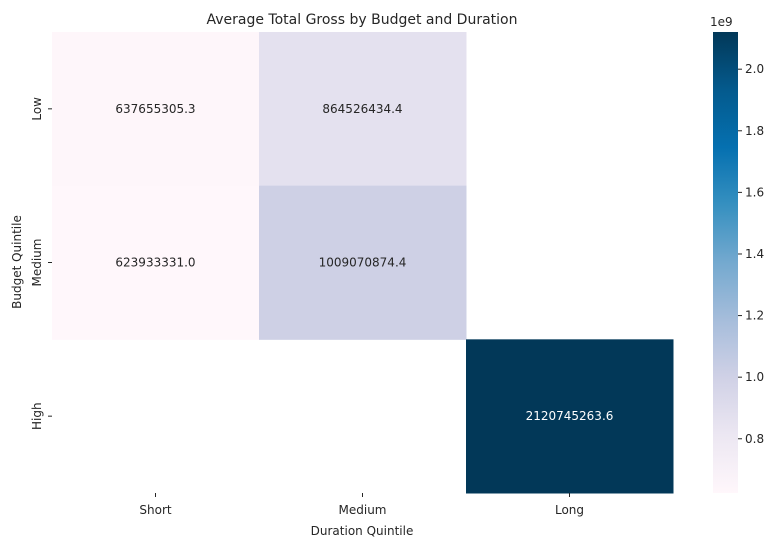 This screenshot has height=551, width=776. I want to click on colorbar-gradient, so click(725, 262).